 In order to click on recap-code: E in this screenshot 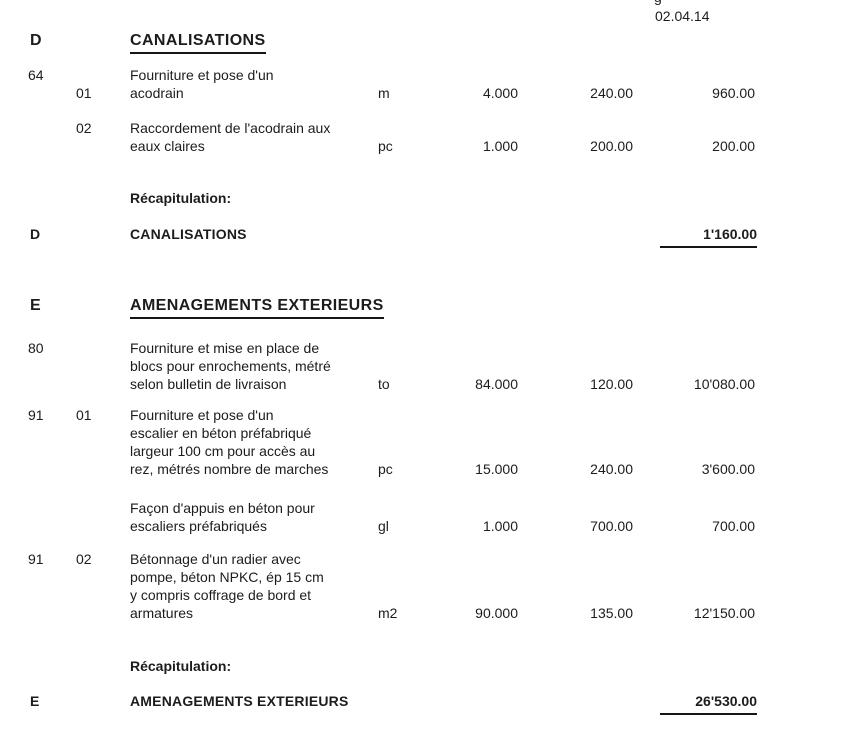, I will do `click(35, 701)`.